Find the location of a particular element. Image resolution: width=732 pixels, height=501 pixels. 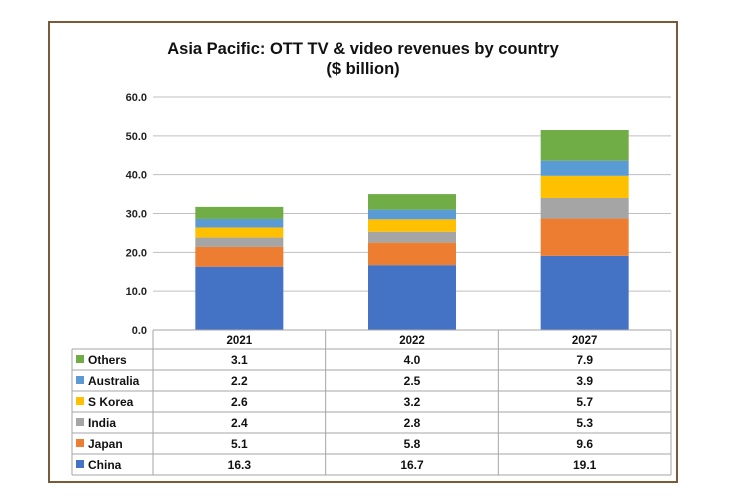

table-cell-others: 4.0 is located at coordinates (412, 360).